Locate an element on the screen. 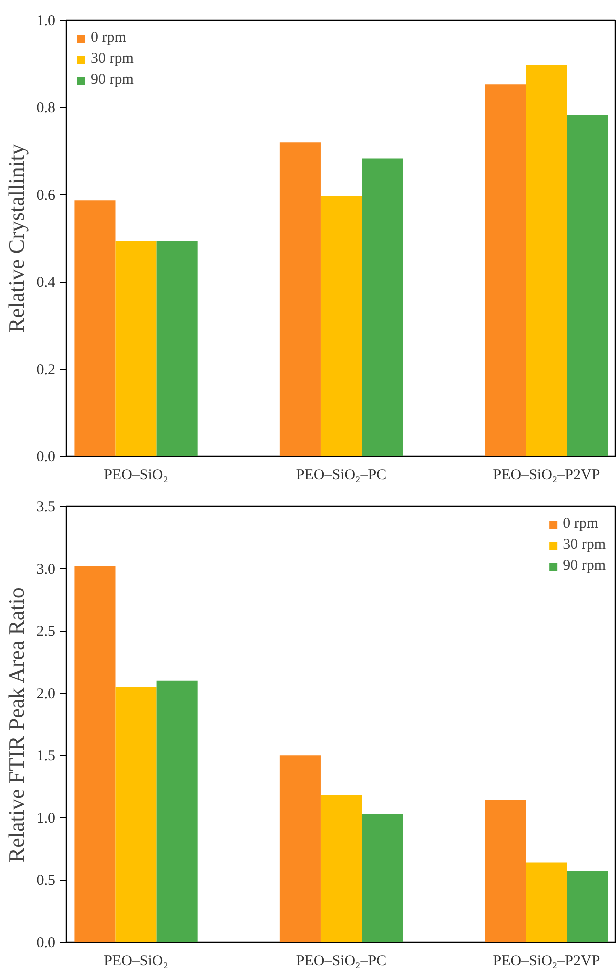  y-tick-label: 0.5 is located at coordinates (46, 881).